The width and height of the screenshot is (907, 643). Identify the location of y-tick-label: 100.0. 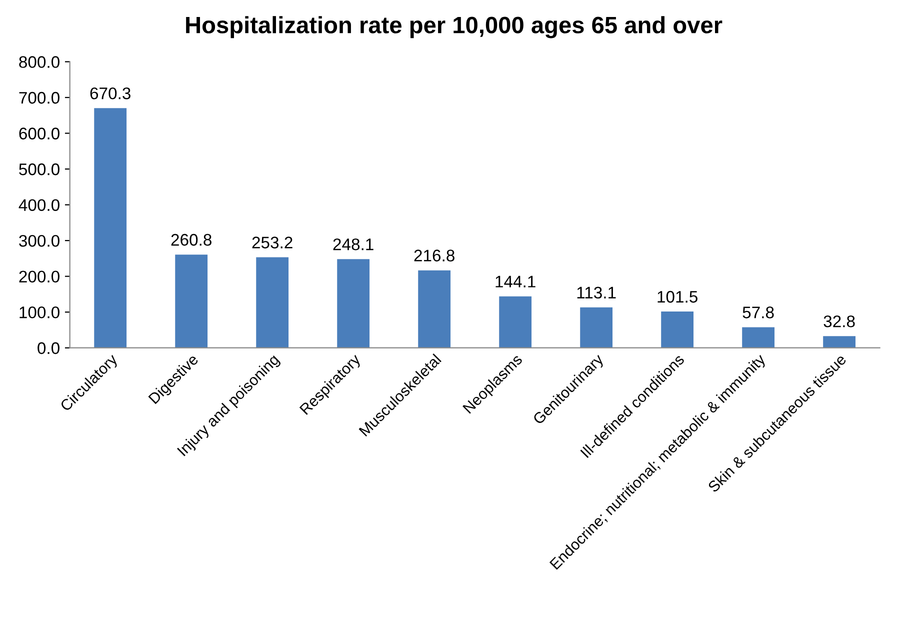
(40, 312).